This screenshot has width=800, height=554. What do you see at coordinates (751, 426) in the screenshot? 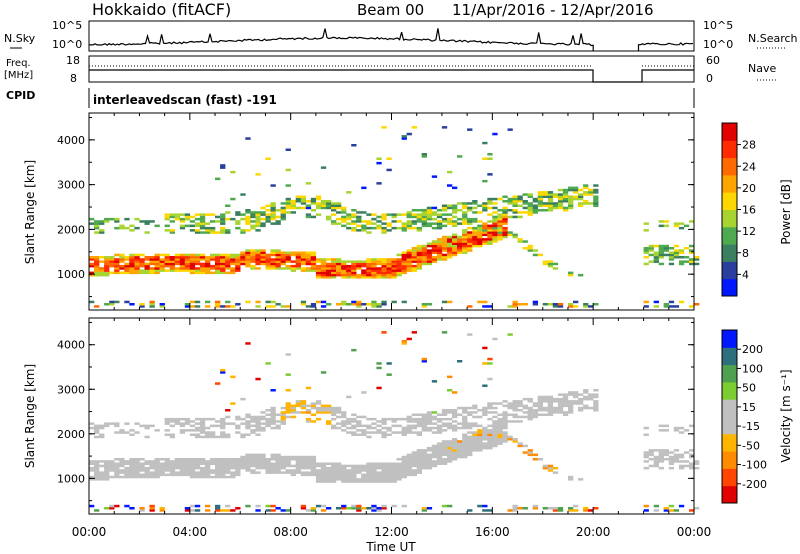
I see `colorbar-tick-label: -15` at bounding box center [751, 426].